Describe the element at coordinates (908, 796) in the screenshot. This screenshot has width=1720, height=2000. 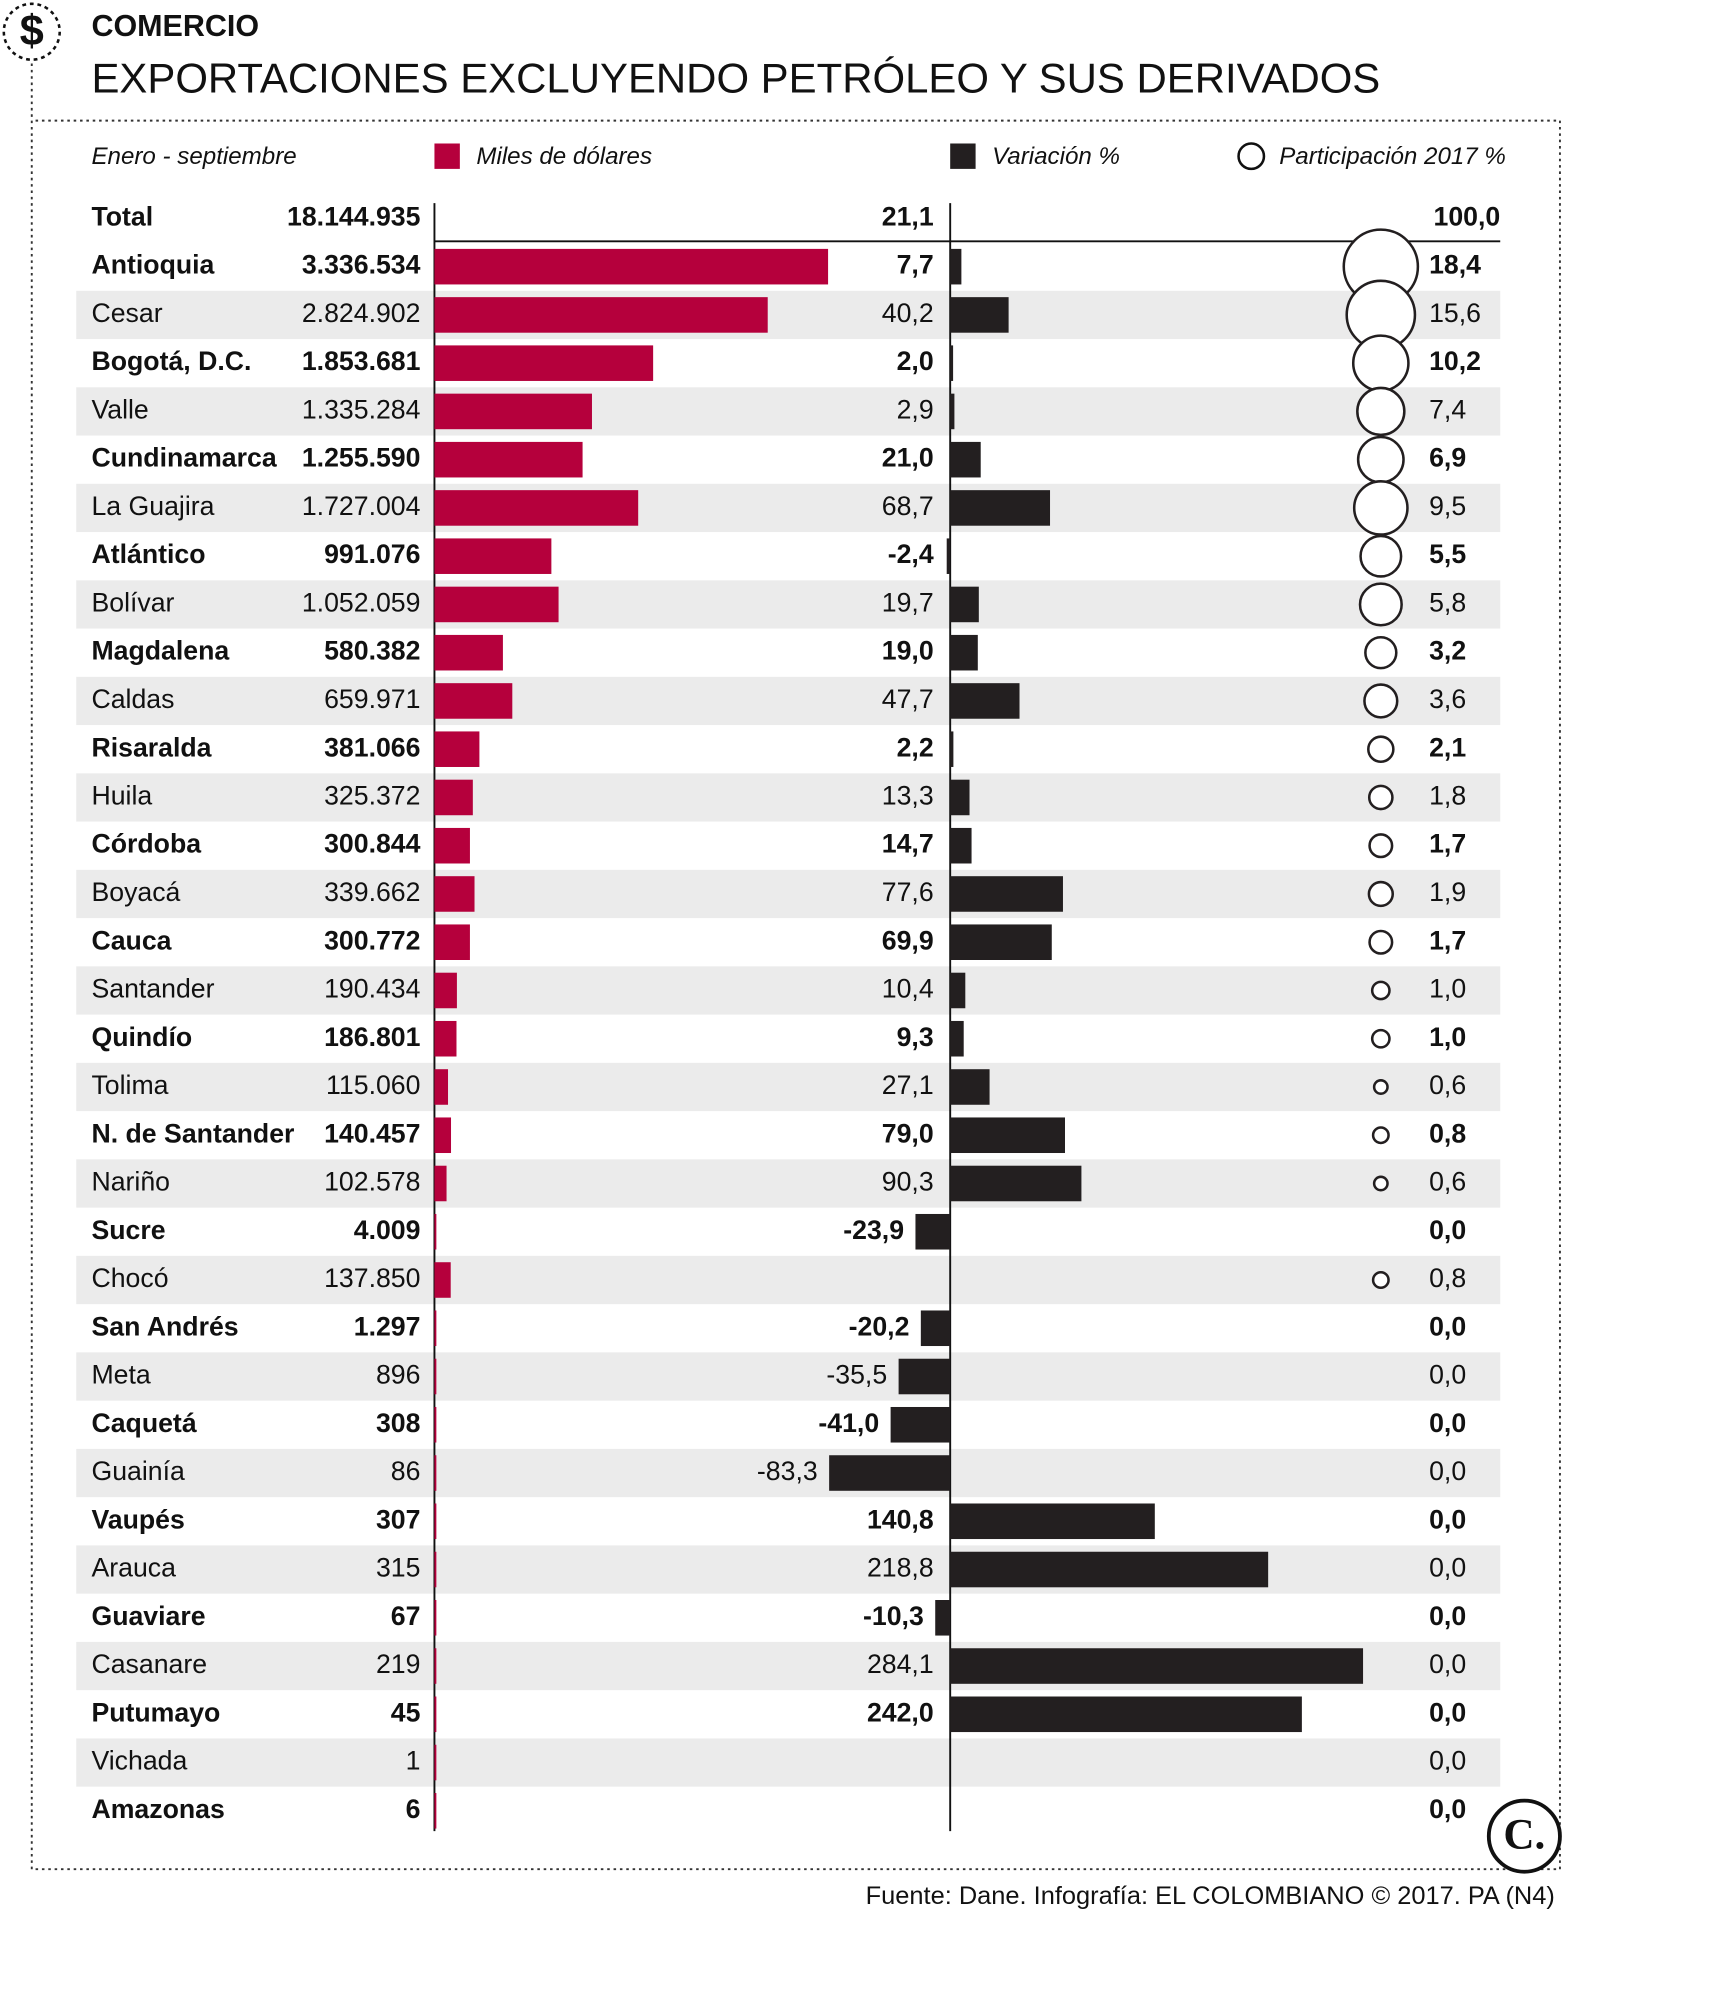
I see `value-label: 13,3` at that location.